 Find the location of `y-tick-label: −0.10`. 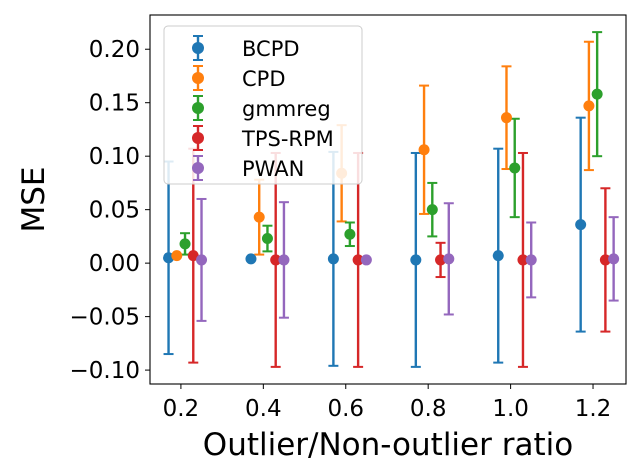

y-tick-label: −0.10 is located at coordinates (105, 371).